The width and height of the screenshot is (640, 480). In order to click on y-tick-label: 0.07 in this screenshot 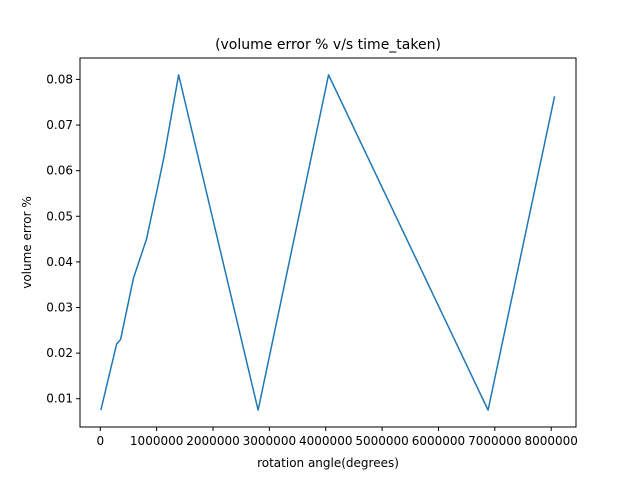, I will do `click(59, 125)`.